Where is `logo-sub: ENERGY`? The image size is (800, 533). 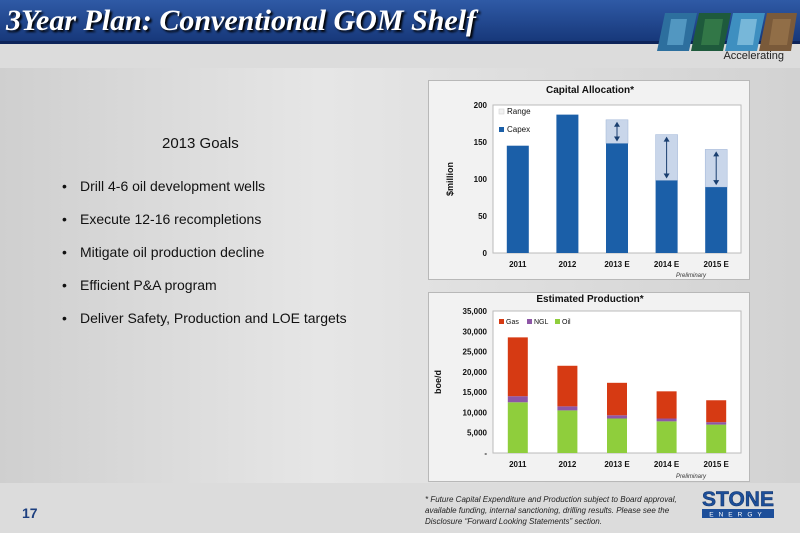
logo-sub: ENERGY is located at coordinates (737, 515).